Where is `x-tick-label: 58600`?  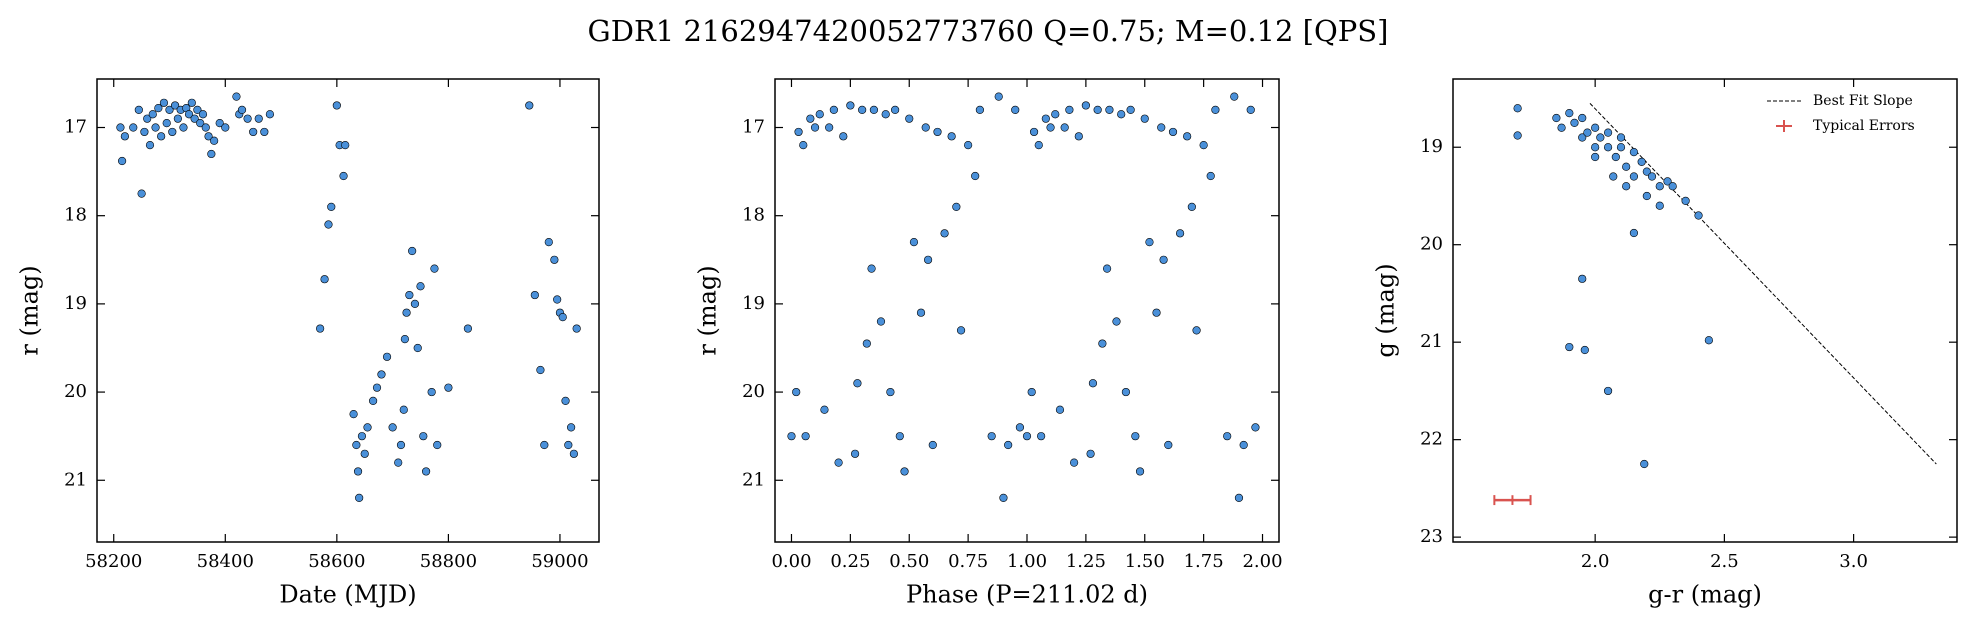 x-tick-label: 58600 is located at coordinates (336, 561).